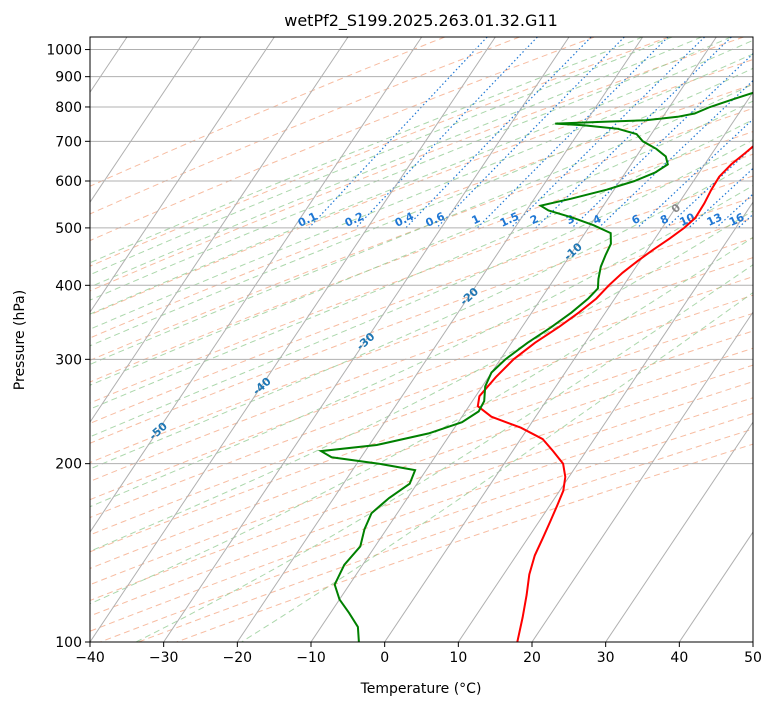 Image resolution: width=775 pixels, height=708 pixels. I want to click on chart-title: wetPf2_S199.2025.263.01.32.G11, so click(421, 21).